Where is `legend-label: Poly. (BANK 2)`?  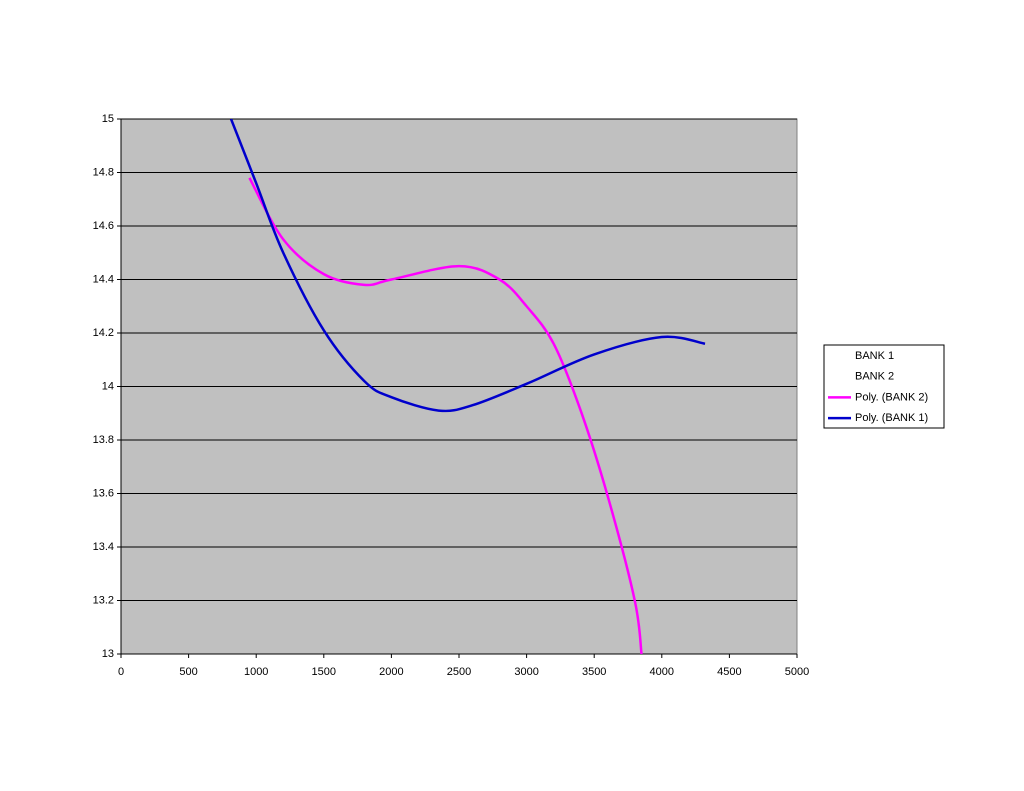 legend-label: Poly. (BANK 2) is located at coordinates (891, 397).